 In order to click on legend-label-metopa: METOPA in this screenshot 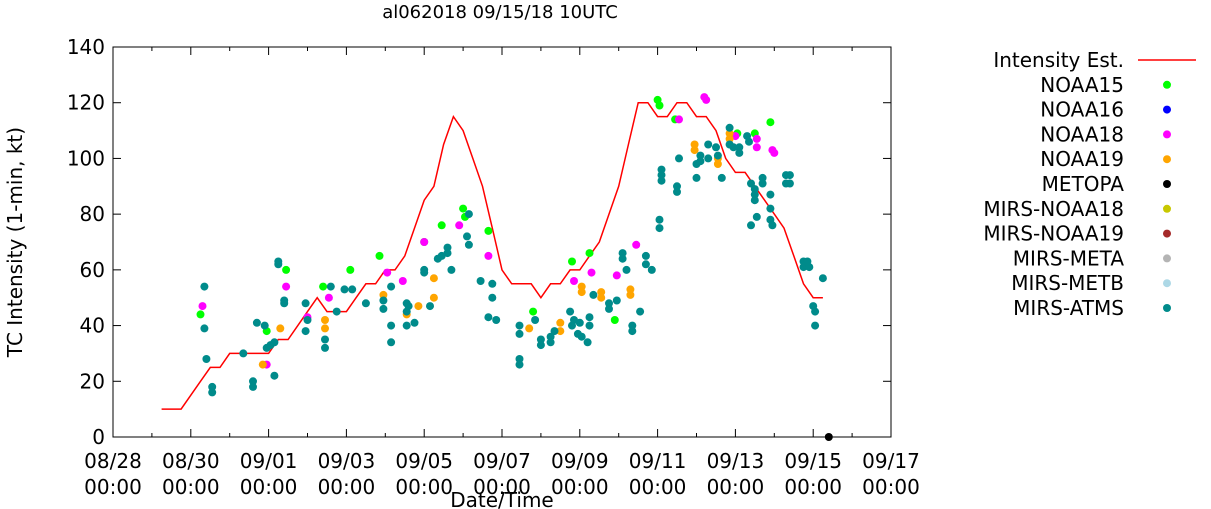, I will do `click(1083, 184)`.